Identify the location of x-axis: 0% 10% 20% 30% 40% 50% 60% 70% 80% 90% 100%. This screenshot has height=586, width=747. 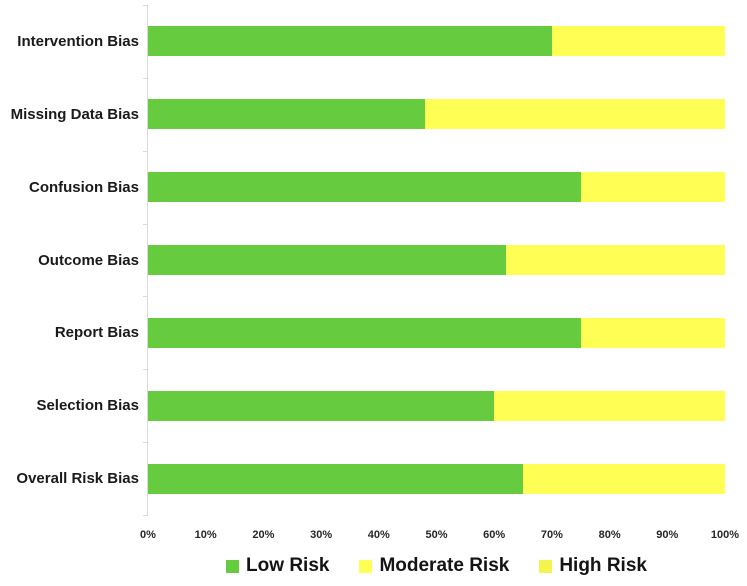
(439, 535).